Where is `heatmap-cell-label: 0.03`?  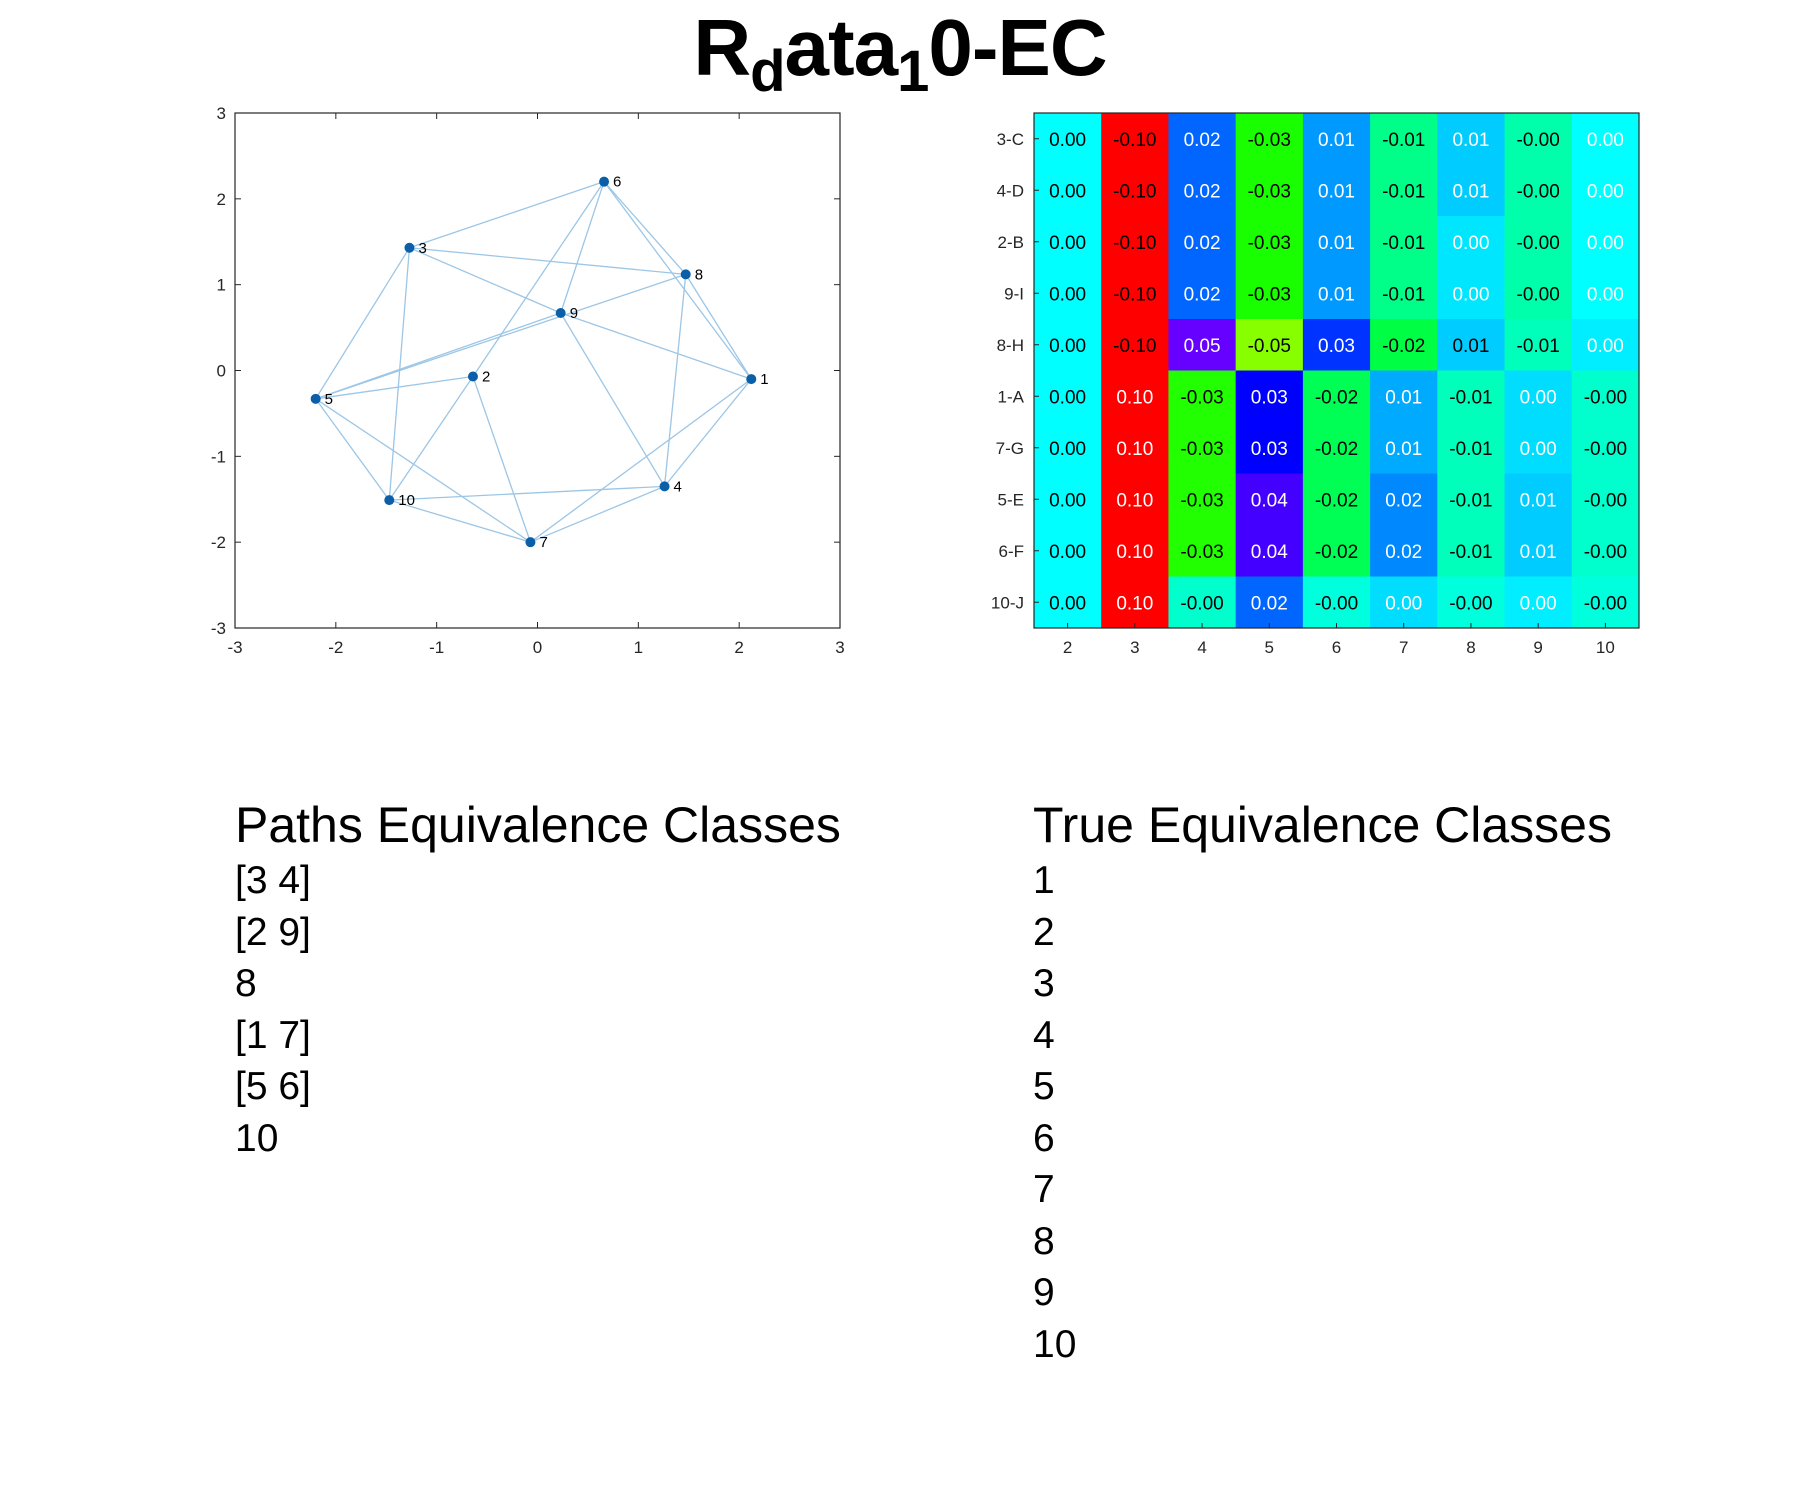
heatmap-cell-label: 0.03 is located at coordinates (1336, 346).